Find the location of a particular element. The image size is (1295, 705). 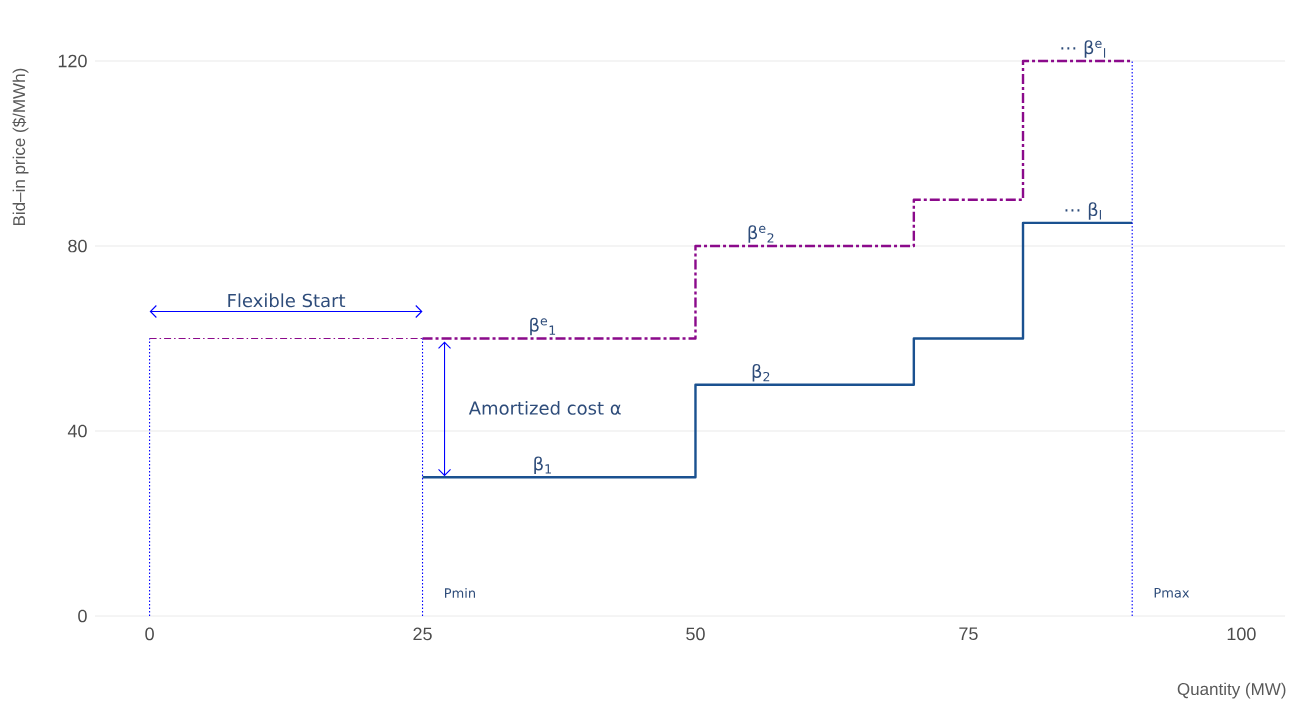

annotation: ⋯ β$^{e}$l is located at coordinates (1083, 49).